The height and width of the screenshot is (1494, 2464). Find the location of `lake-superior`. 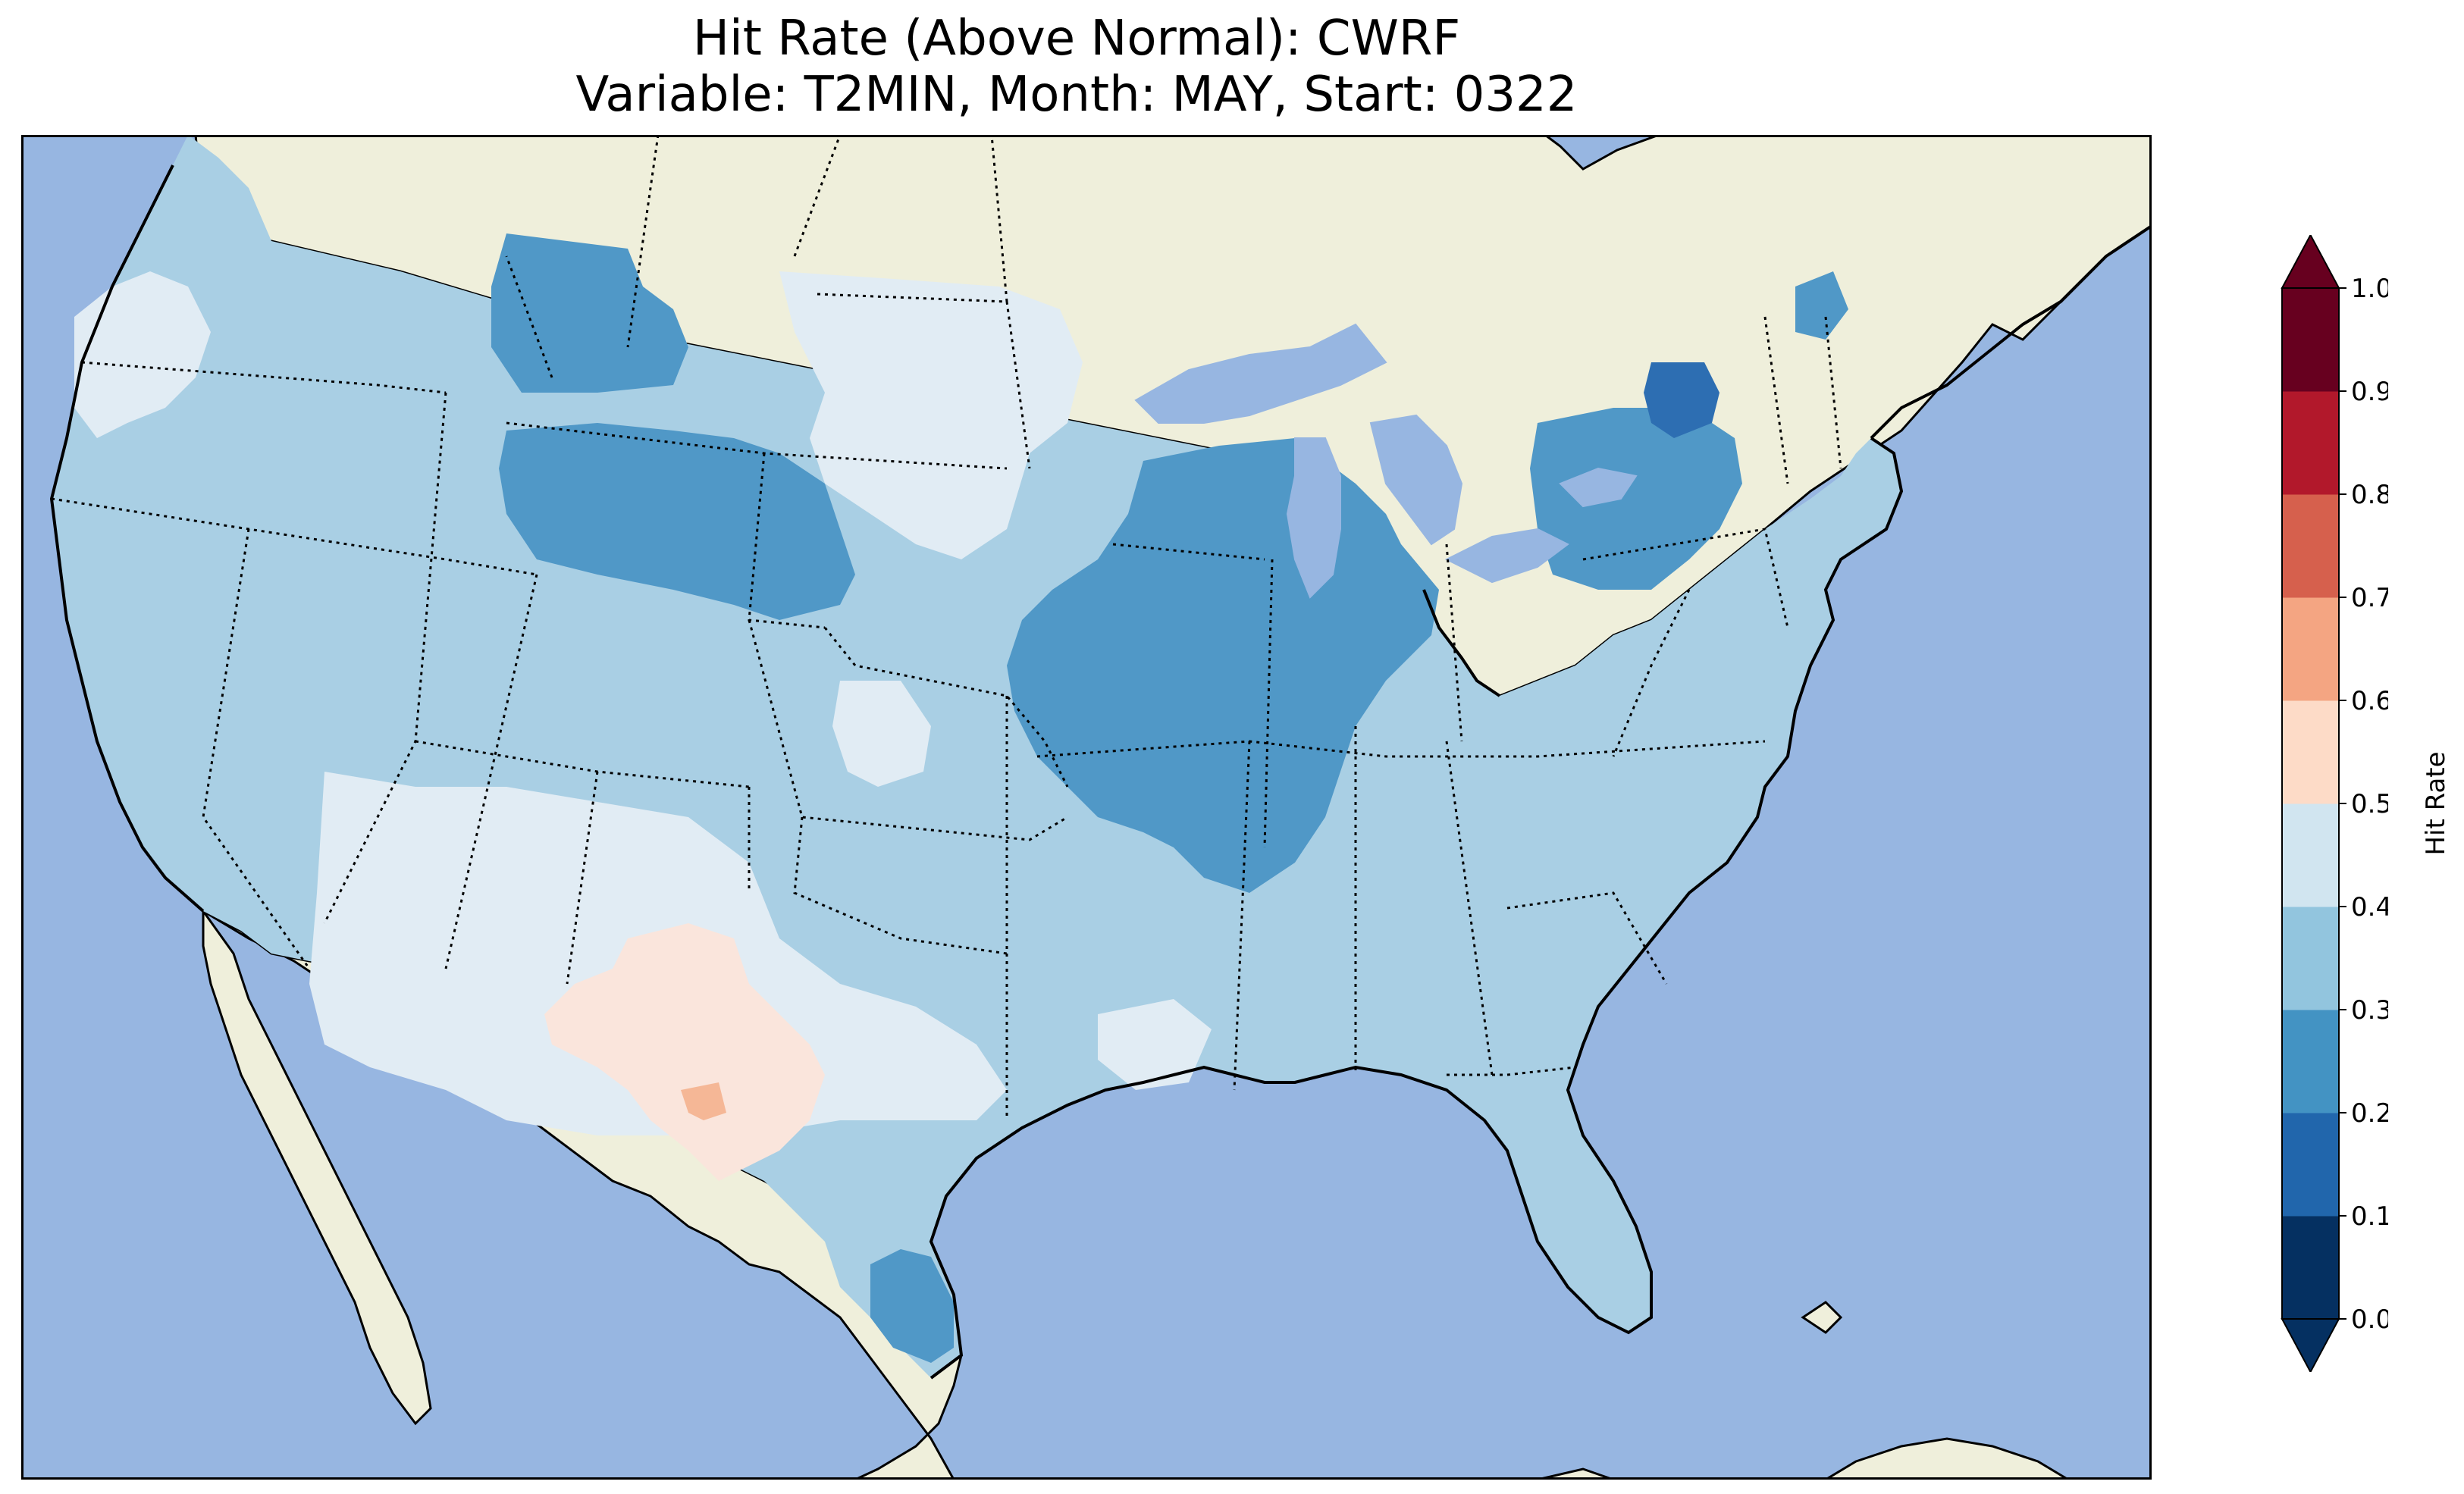

lake-superior is located at coordinates (1260, 373).